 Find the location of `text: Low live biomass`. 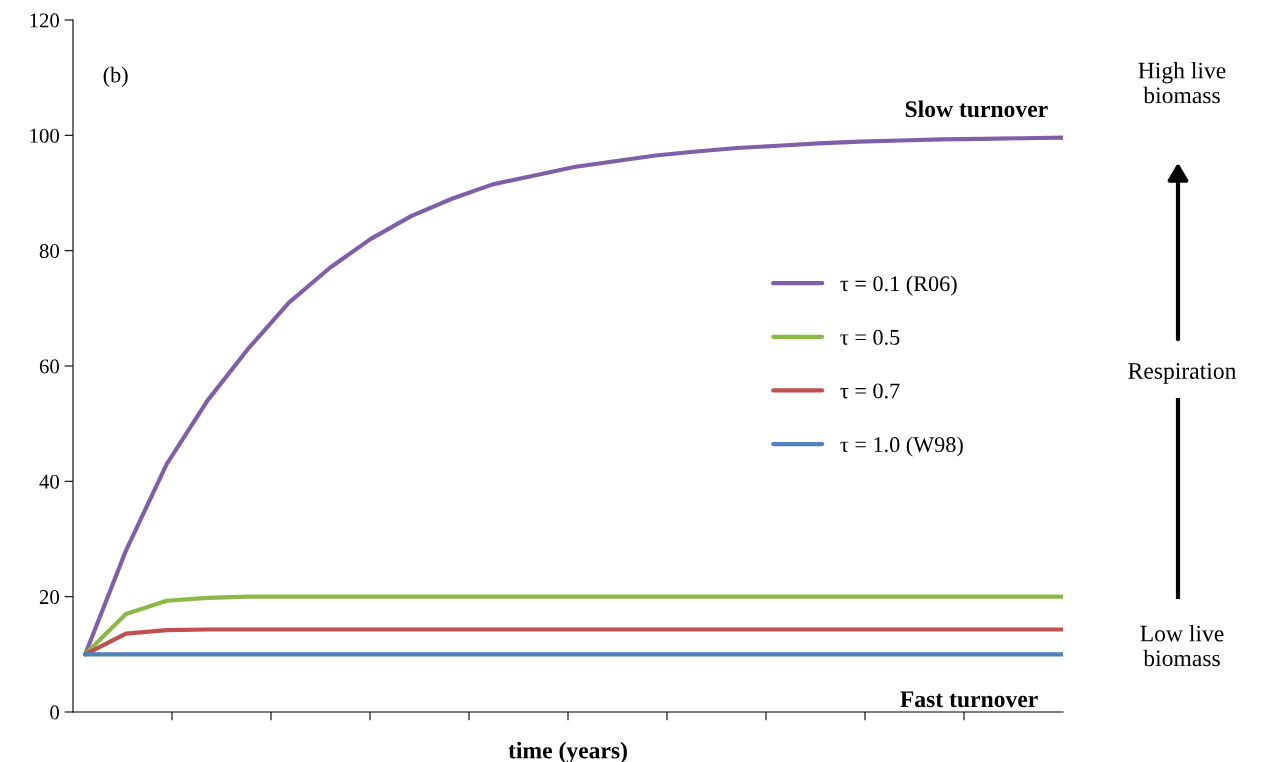

text: Low live biomass is located at coordinates (1182, 645).